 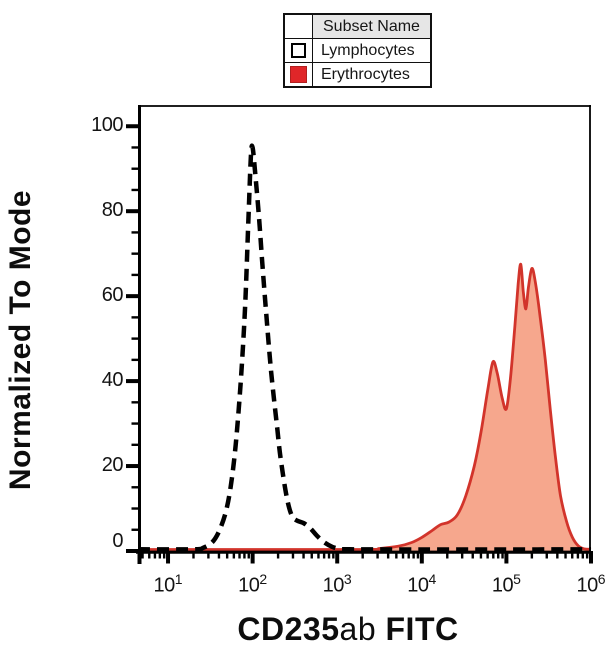 I want to click on x-tick-label: 10⁵, so click(x=506, y=584).